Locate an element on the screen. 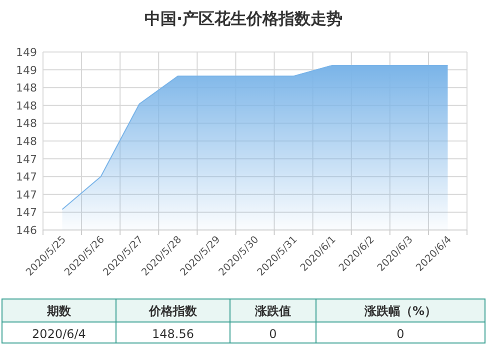 The image size is (487, 347). text: 涨跌幅（%） is located at coordinates (400, 311).